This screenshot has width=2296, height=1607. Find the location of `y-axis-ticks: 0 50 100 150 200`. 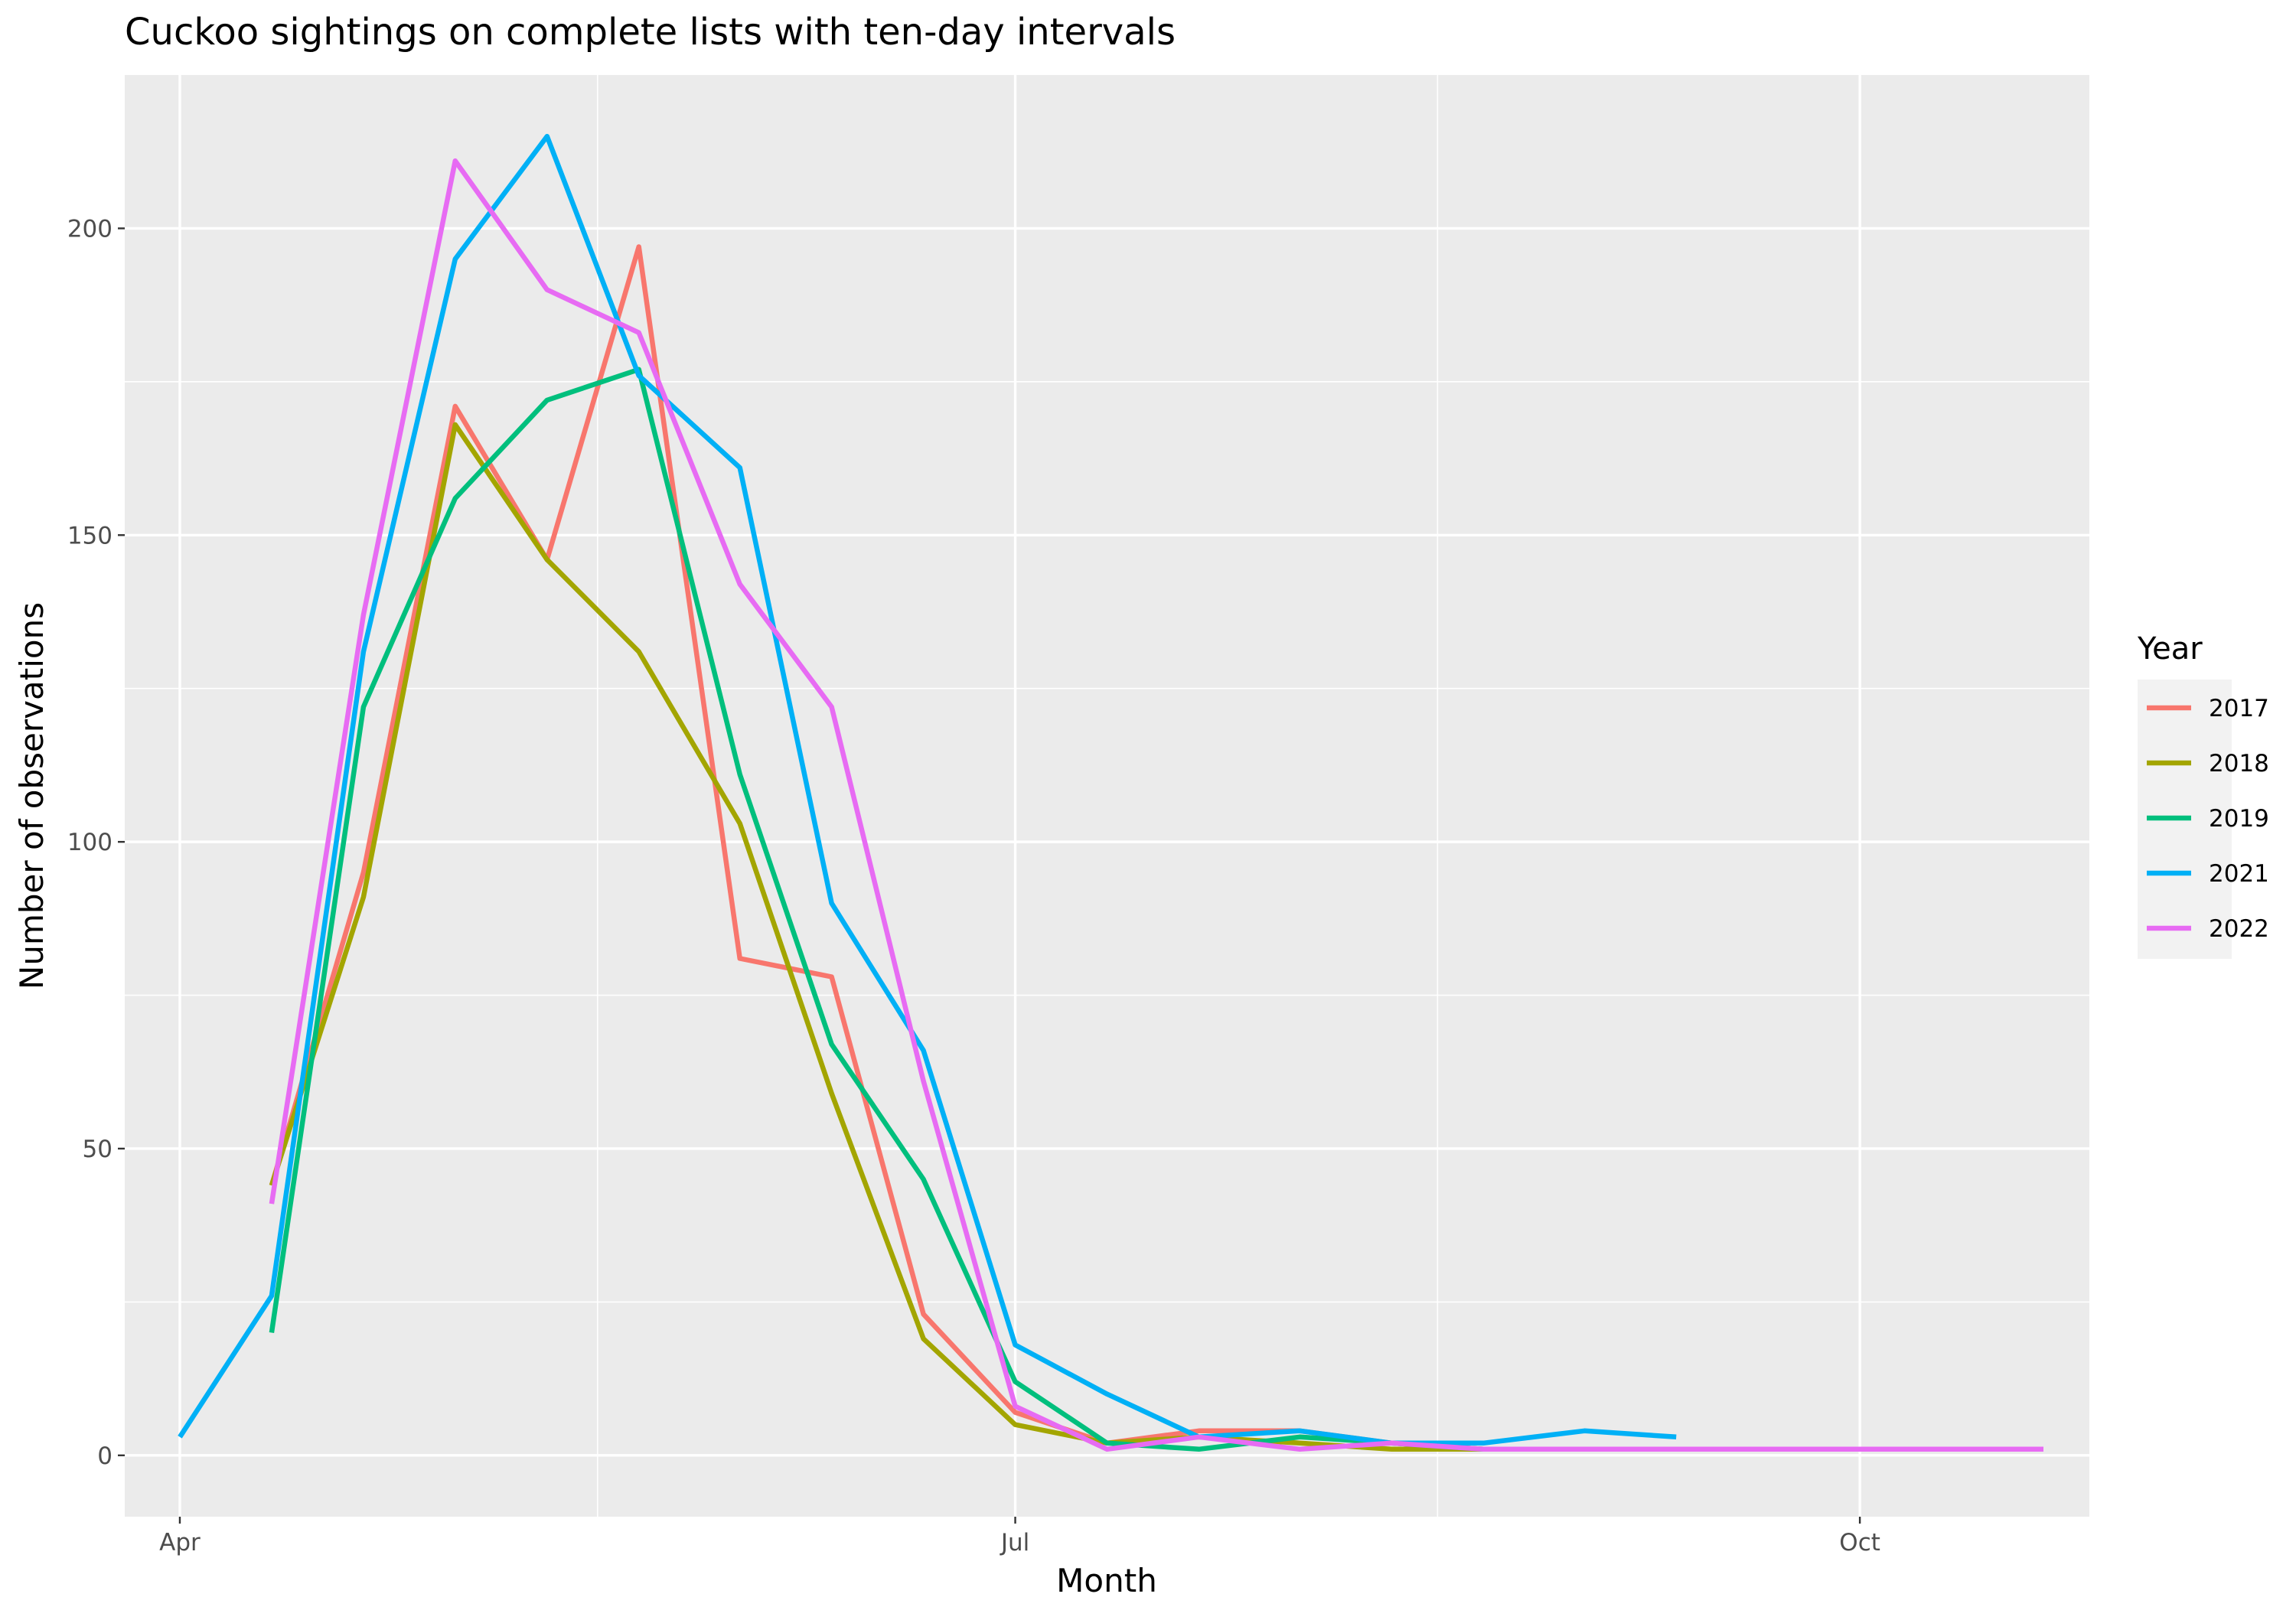

y-axis-ticks: 0 50 100 150 200 is located at coordinates (96, 843).